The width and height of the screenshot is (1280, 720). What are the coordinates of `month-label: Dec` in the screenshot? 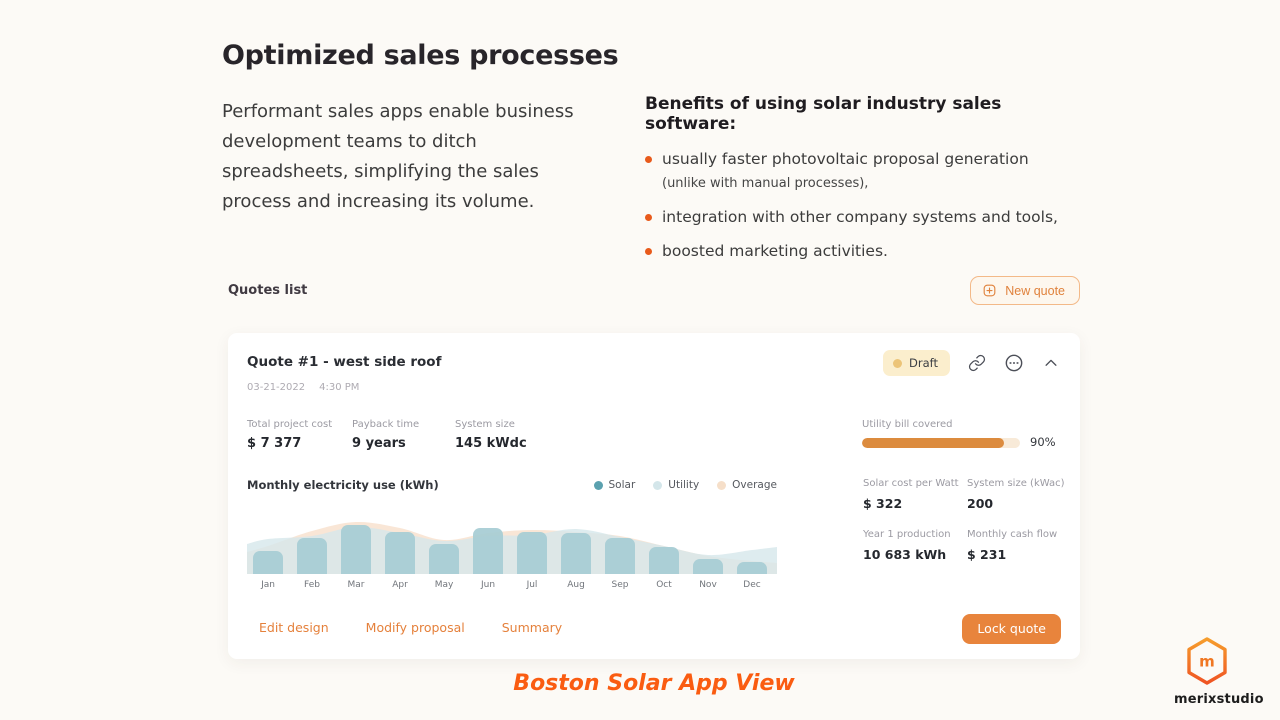 It's located at (752, 585).